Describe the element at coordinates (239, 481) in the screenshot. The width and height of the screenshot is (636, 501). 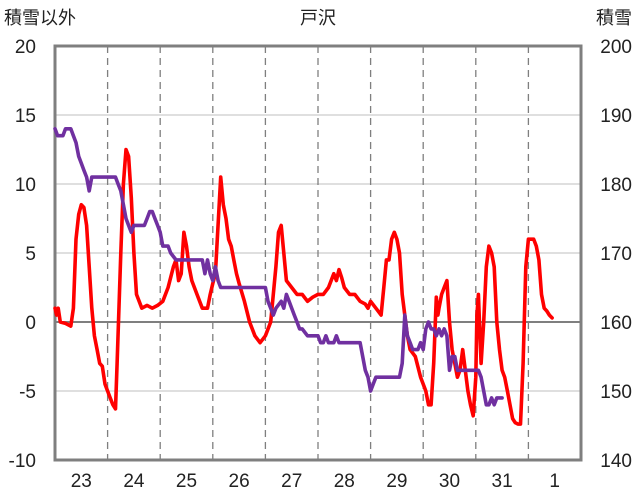
I see `x-tick: 26` at that location.